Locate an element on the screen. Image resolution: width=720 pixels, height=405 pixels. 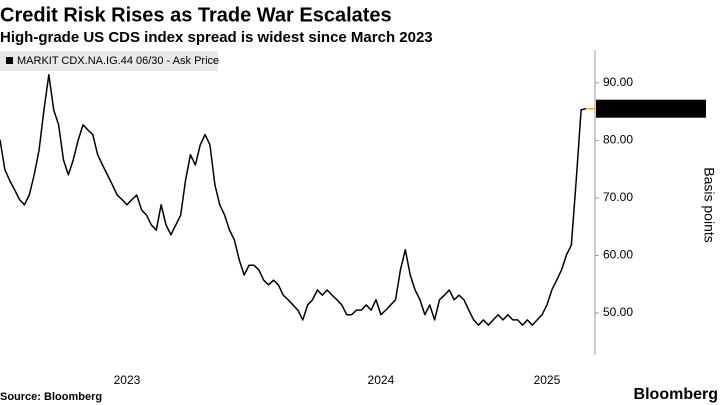
y-tick-label: 50.00 is located at coordinates (618, 312).